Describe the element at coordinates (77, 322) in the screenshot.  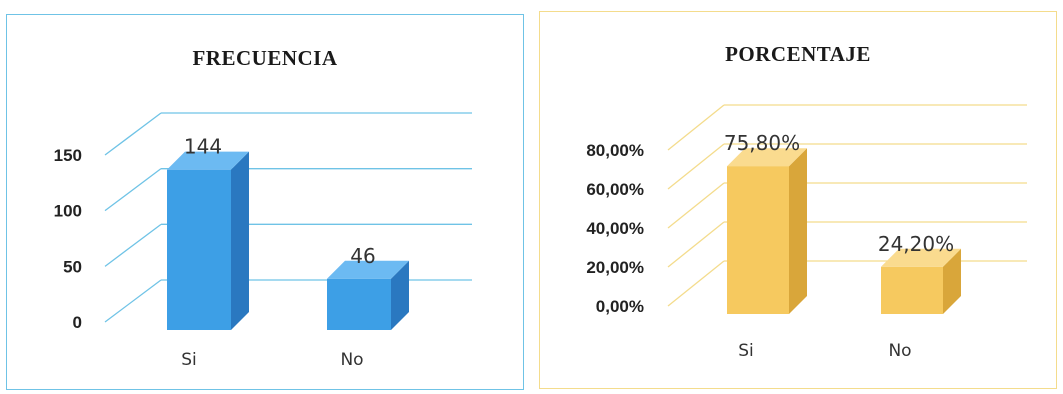
I see `y-tick-label: 0` at that location.